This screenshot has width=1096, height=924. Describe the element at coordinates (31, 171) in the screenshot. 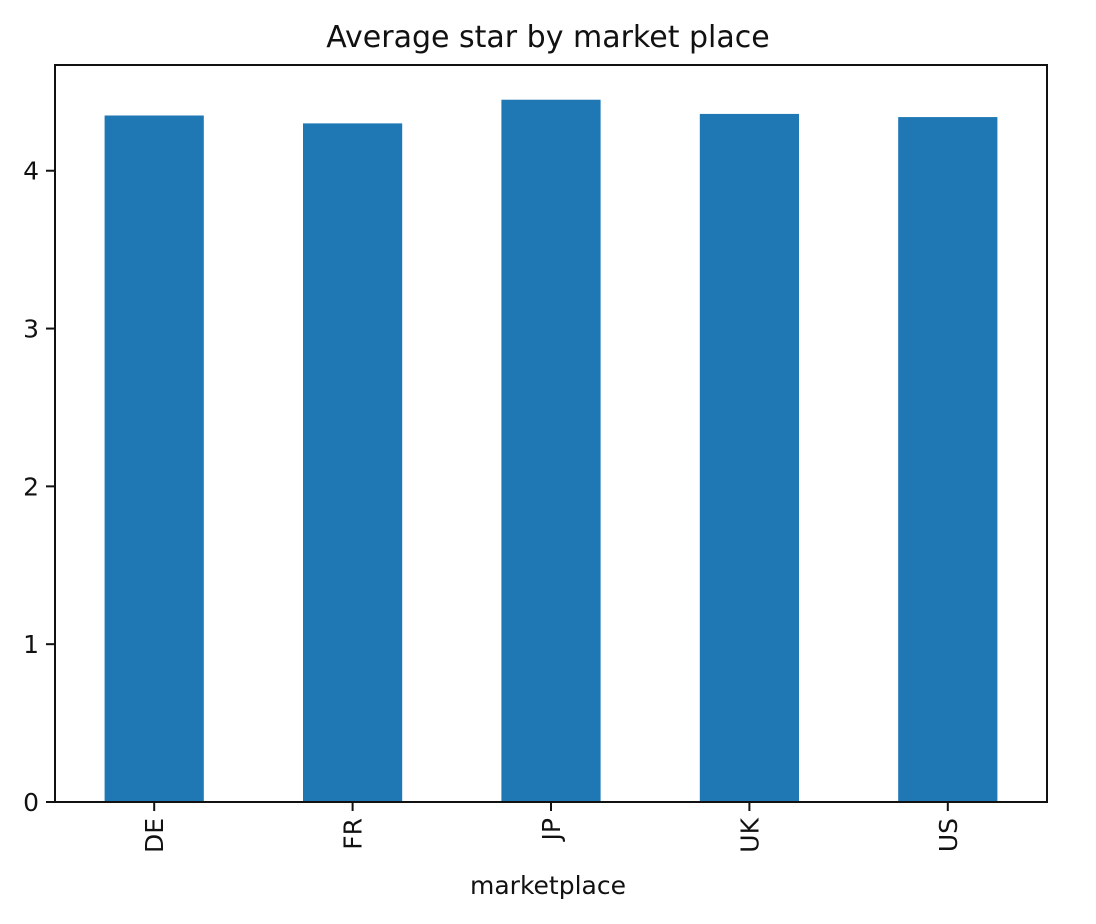

I see `y-tick-label-4: 4` at that location.